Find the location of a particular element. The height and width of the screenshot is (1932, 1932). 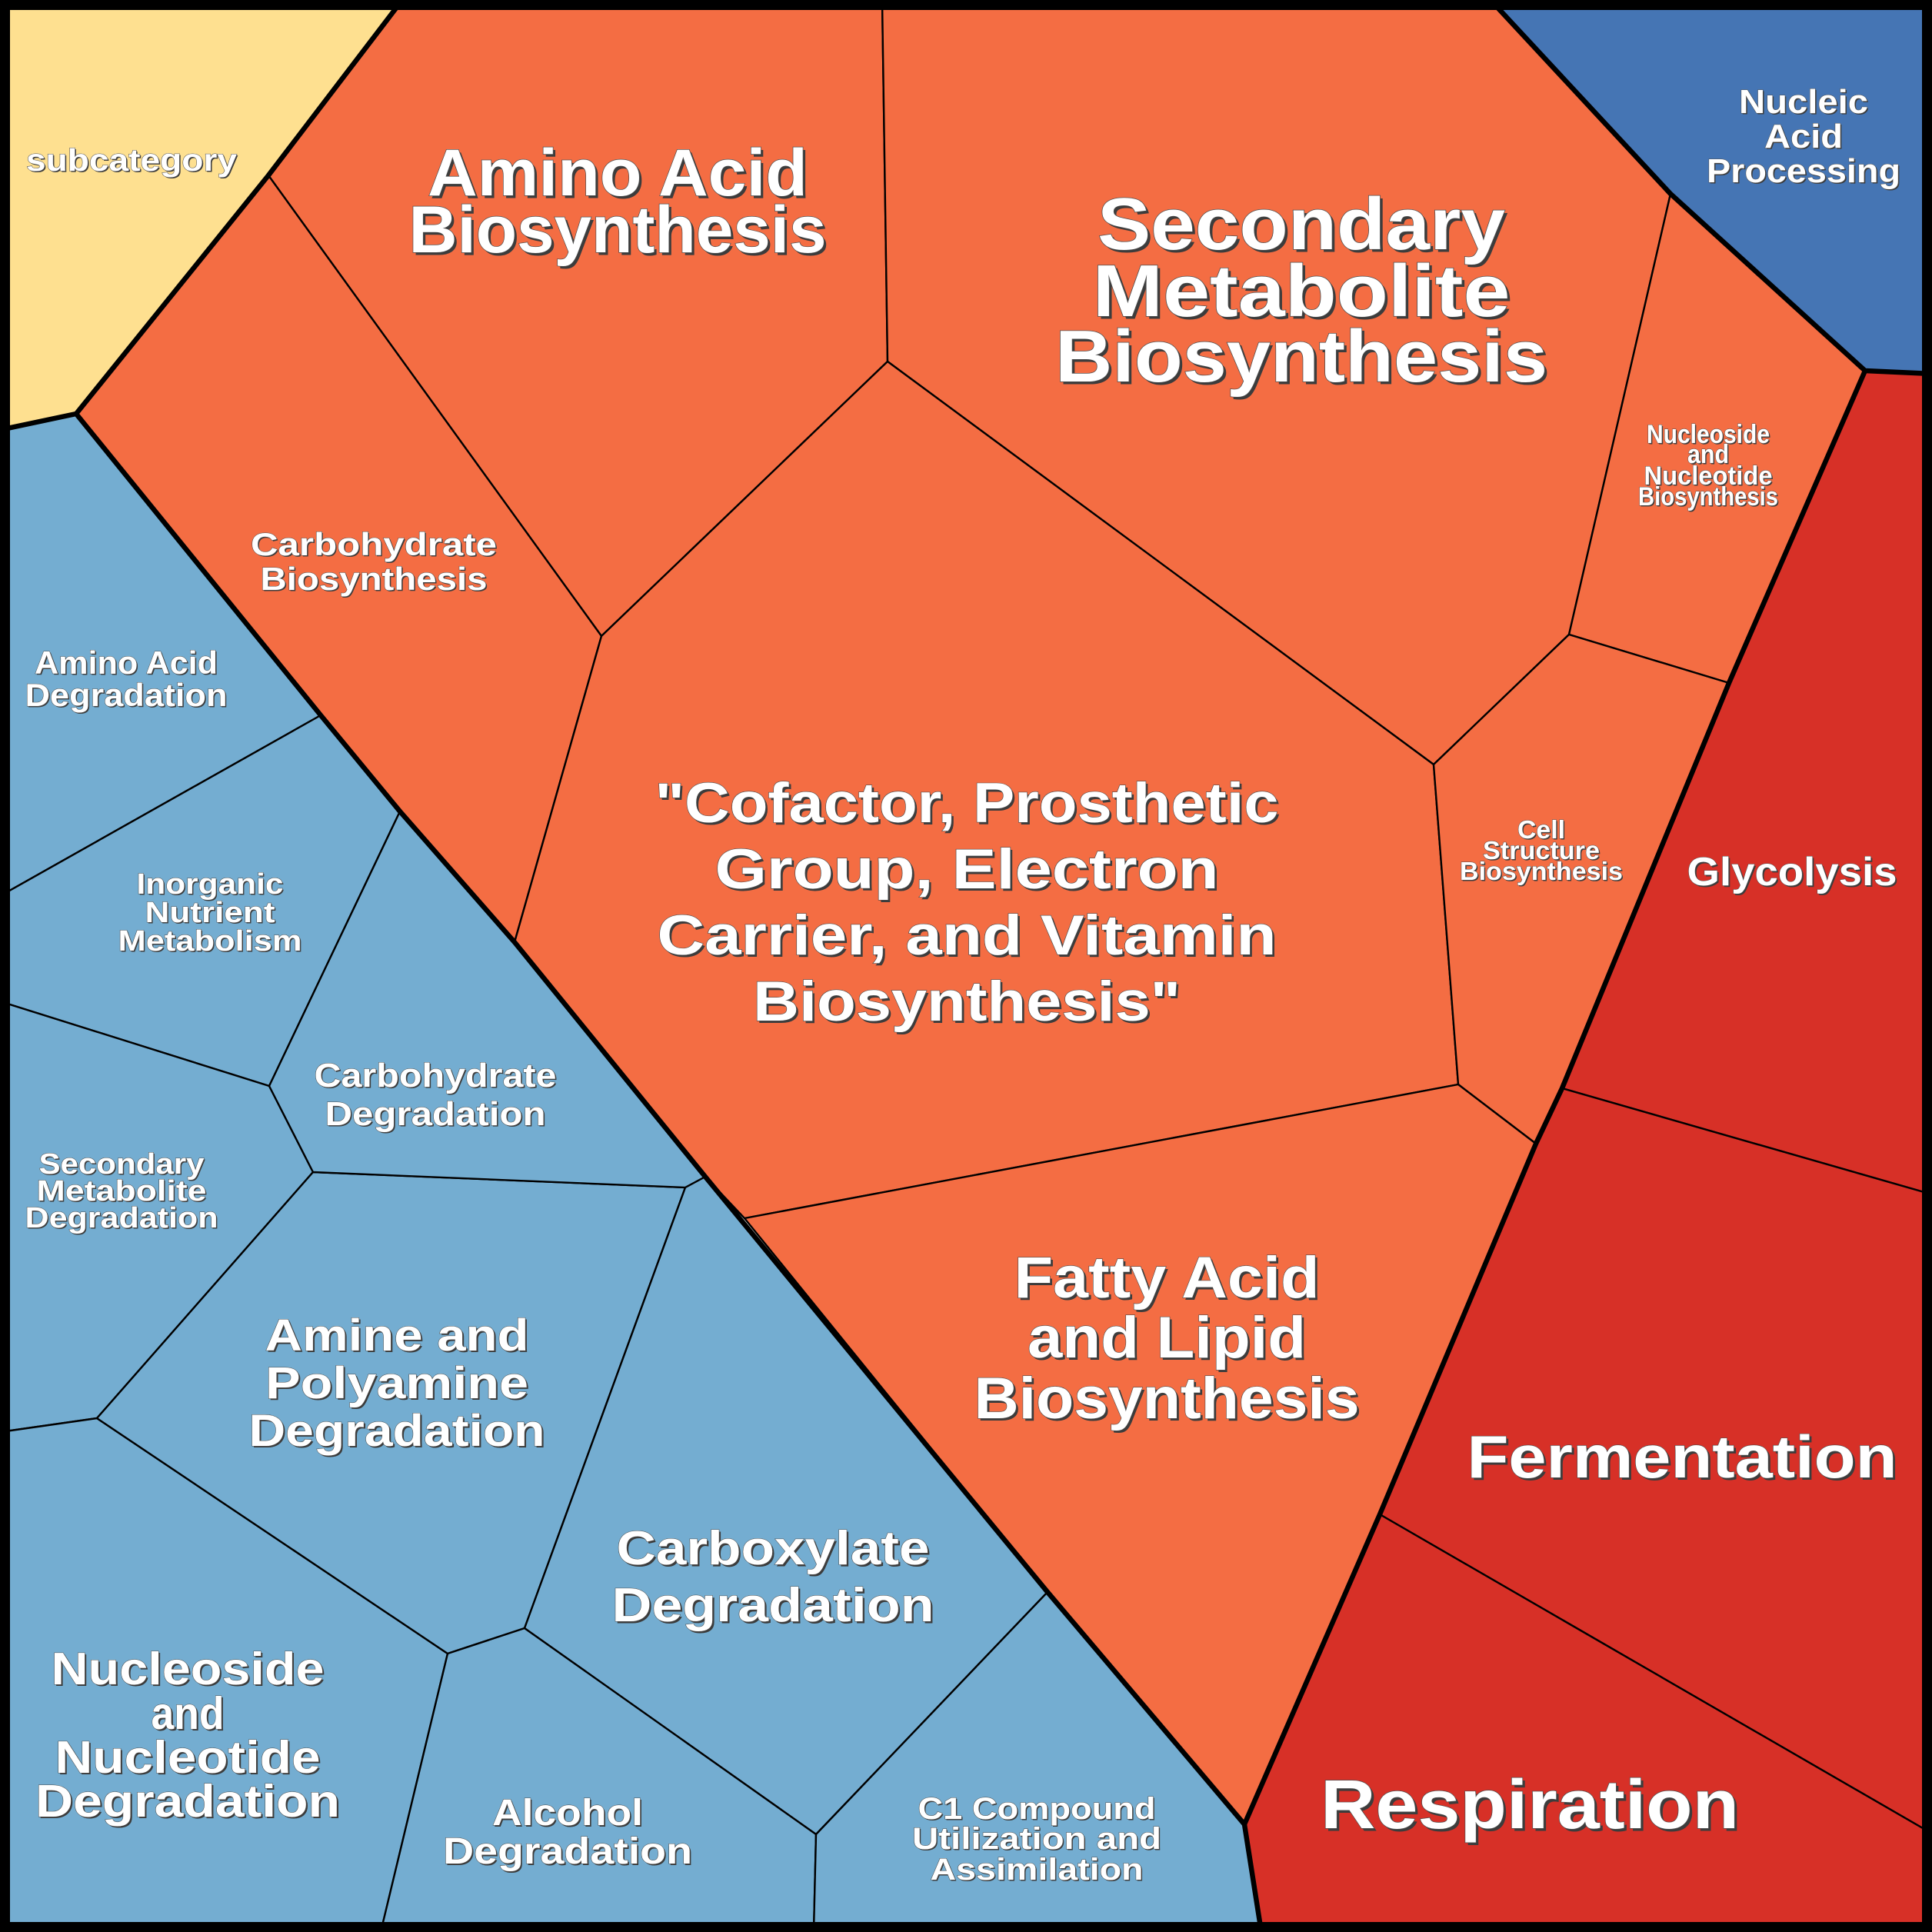

svg-text: Fermentation is located at coordinates (1682, 1457).